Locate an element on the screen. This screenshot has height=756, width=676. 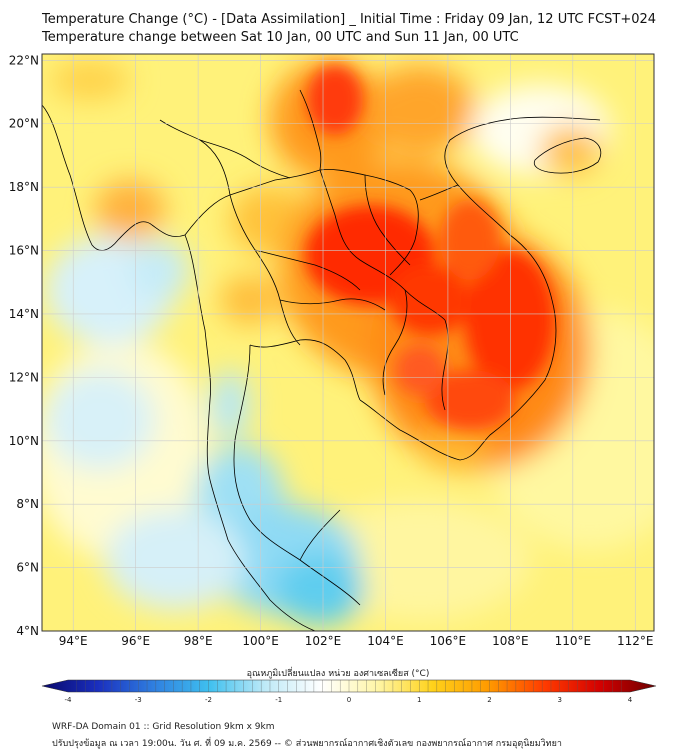
lat-tick-label: 6°N is located at coordinates (27, 568).